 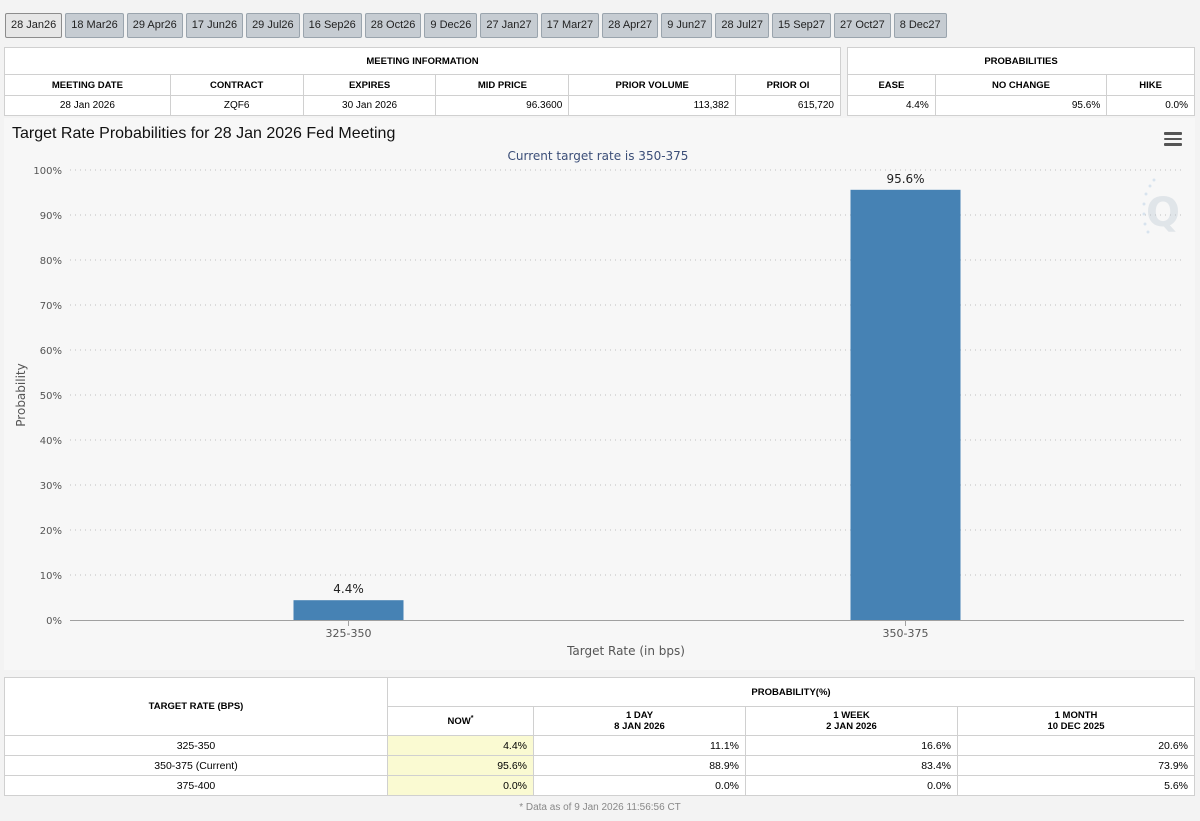 I want to click on no-change-header: NO CHANGE, so click(x=1021, y=85).